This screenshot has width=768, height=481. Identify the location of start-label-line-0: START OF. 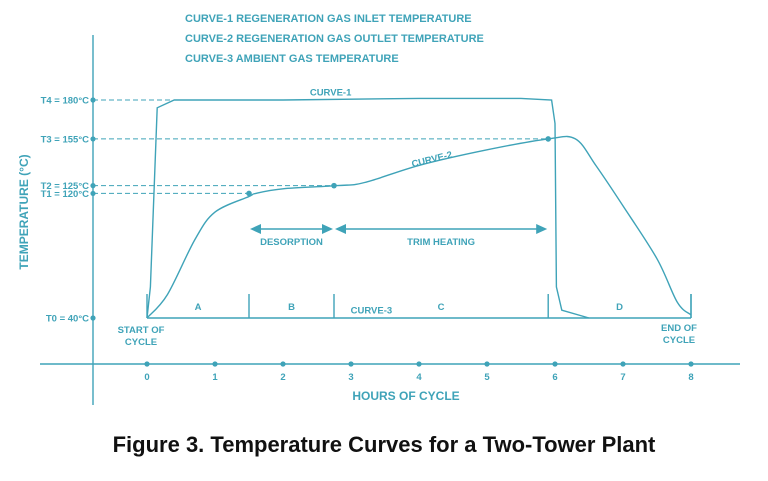
(141, 330).